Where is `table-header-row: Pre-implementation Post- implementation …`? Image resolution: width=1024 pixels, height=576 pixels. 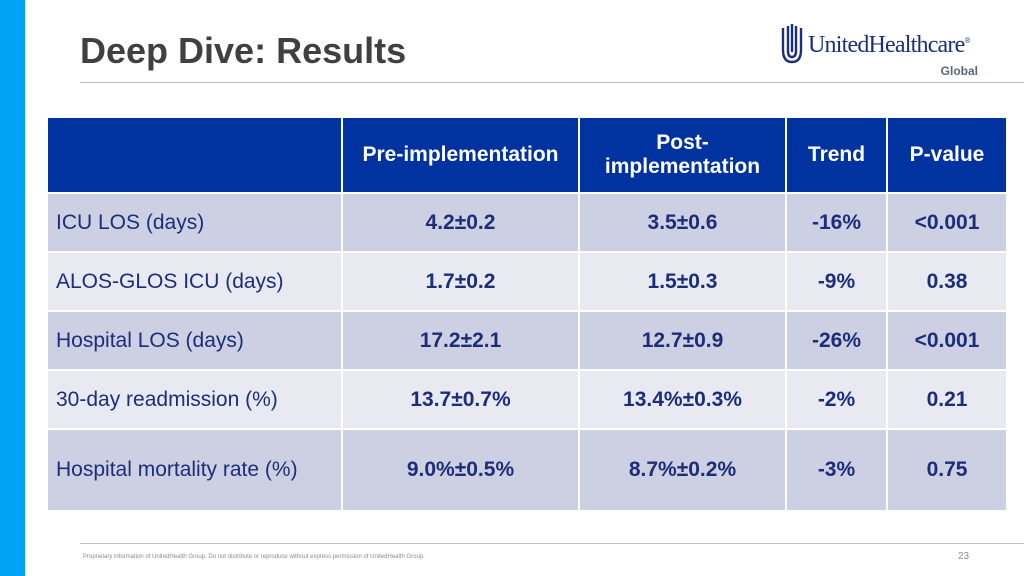 table-header-row: Pre-implementation Post- implementation … is located at coordinates (527, 155).